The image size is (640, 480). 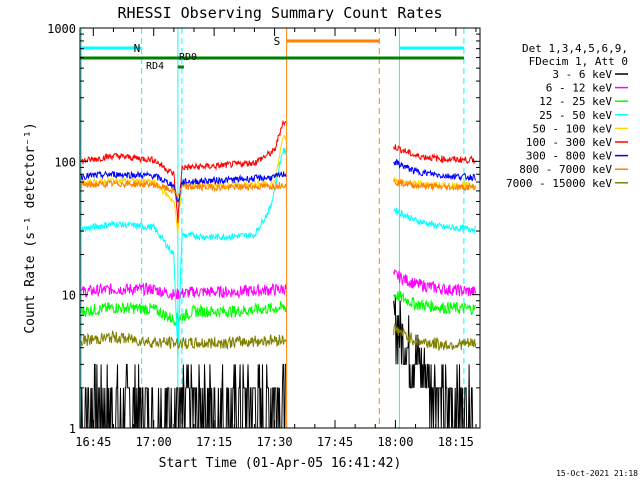 What do you see at coordinates (575, 115) in the screenshot?
I see `legend-label-3: 25 - 50 keV` at bounding box center [575, 115].